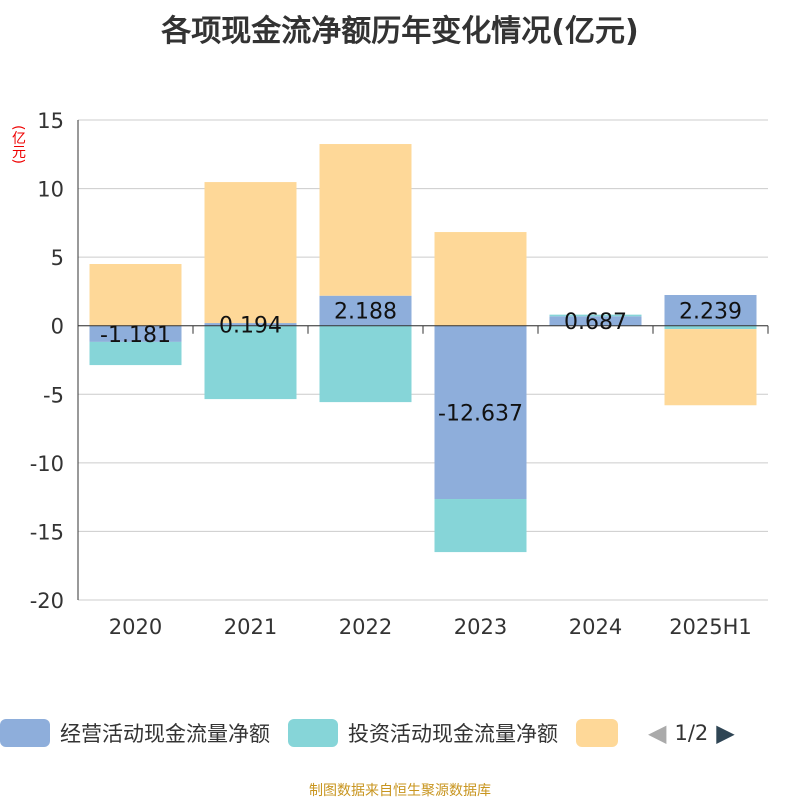 The image size is (800, 800). Describe the element at coordinates (480, 627) in the screenshot. I see `x-tick-label: 2023` at that location.